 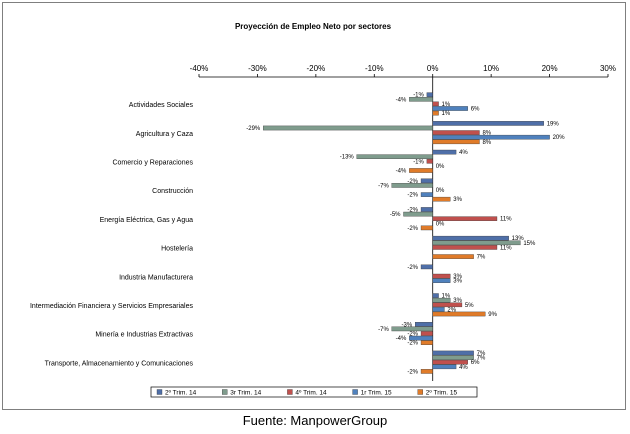 I want to click on data-label: -3%, so click(x=407, y=325).